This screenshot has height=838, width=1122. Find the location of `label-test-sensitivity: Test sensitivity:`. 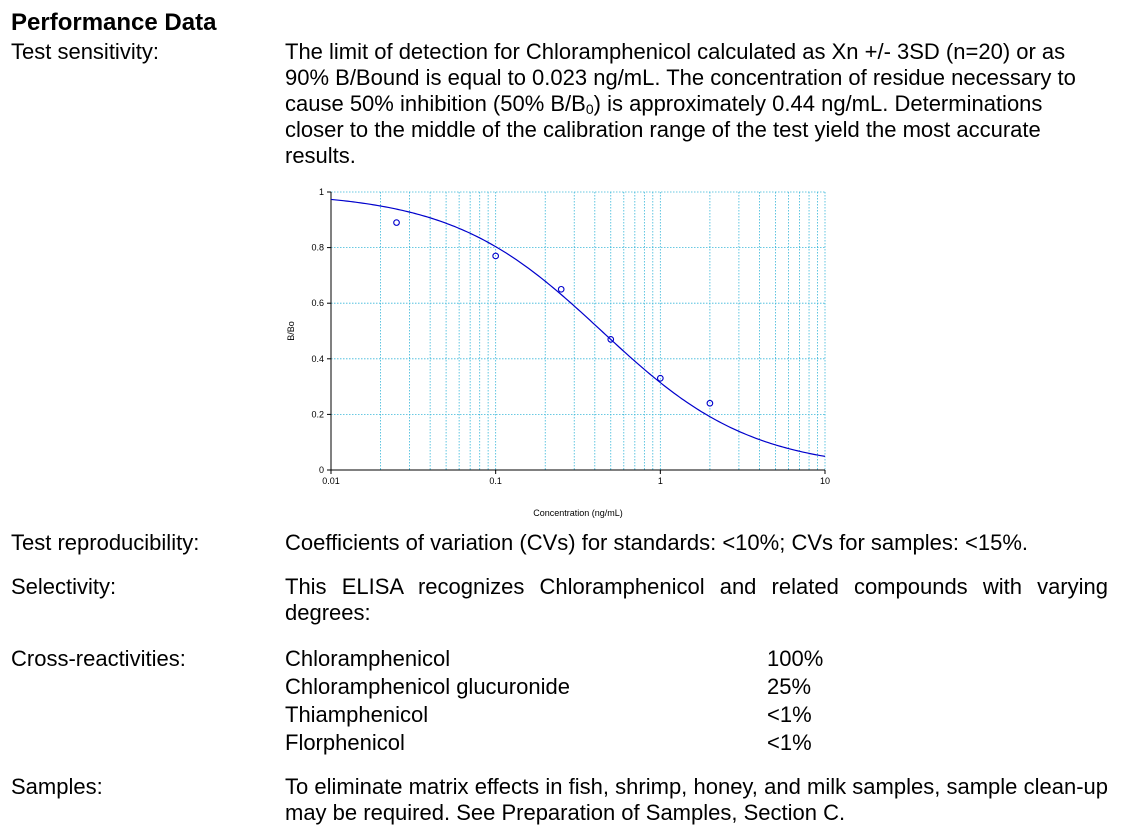

label-test-sensitivity: Test sensitivity: is located at coordinates (85, 51).